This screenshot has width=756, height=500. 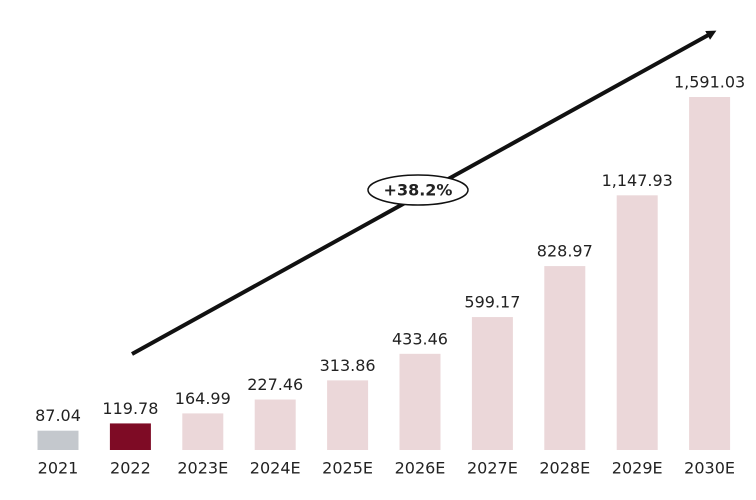 I want to click on value-label: 1,147.93, so click(x=637, y=180).